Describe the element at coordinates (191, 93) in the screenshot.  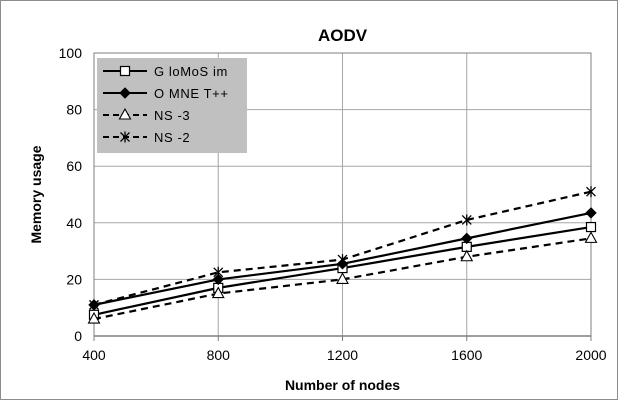
I see `legend-label-omnet: O MNE T++` at that location.